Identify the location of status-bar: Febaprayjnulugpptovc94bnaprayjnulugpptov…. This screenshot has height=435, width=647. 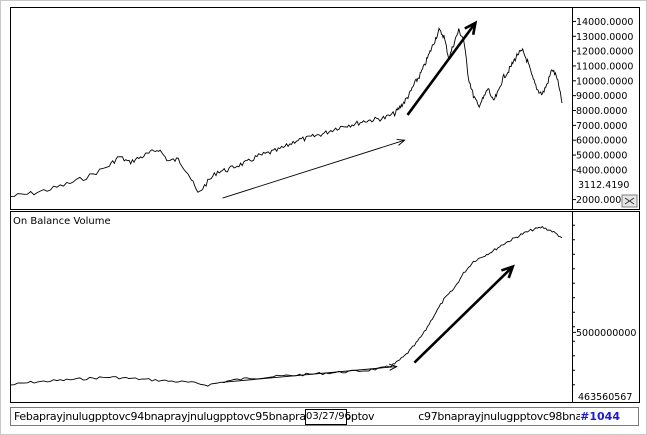
(324, 416).